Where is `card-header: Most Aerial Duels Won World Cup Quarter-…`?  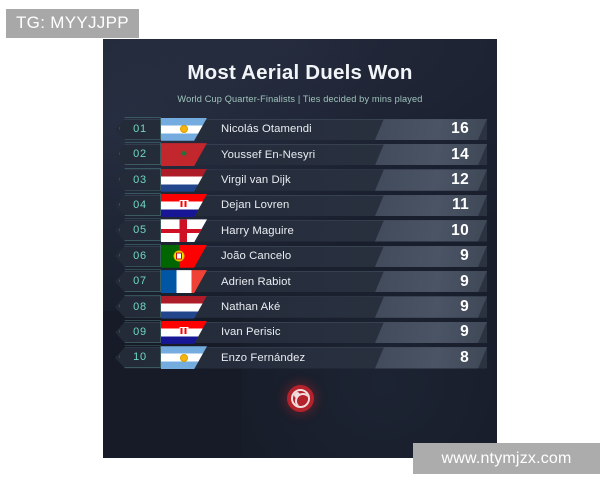
card-header: Most Aerial Duels Won World Cup Quarter-… is located at coordinates (300, 71).